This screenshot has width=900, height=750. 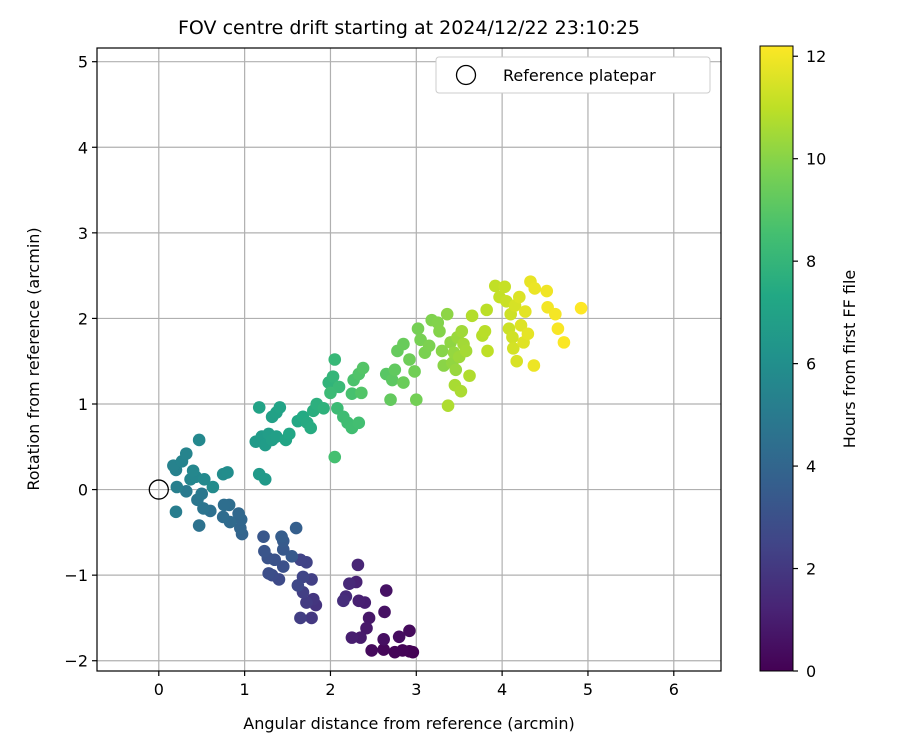 I want to click on y-tick-label: 0, so click(x=83, y=490).